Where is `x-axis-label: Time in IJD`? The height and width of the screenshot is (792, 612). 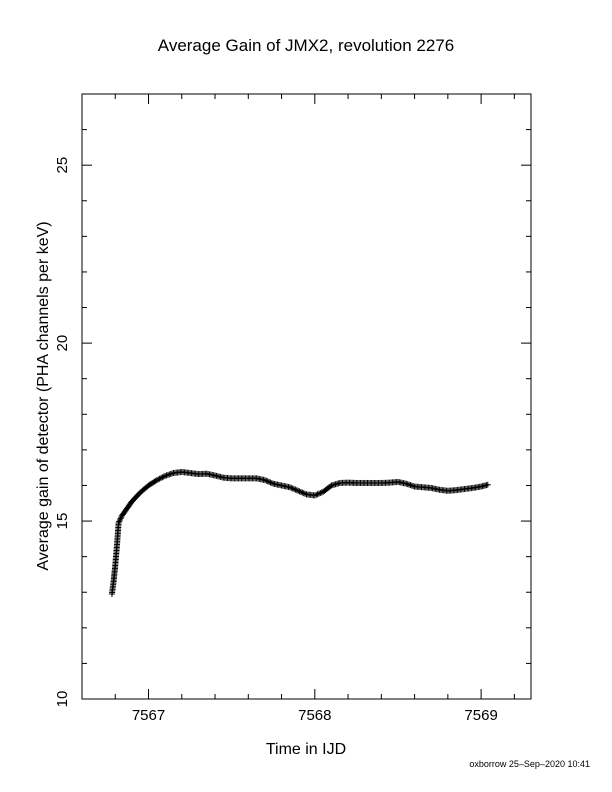
x-axis-label: Time in IJD is located at coordinates (306, 749).